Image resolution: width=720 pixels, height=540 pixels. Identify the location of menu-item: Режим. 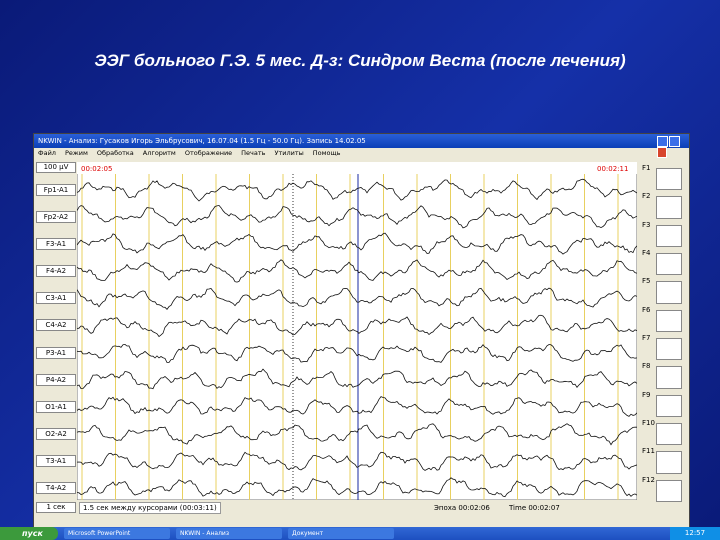
(76, 153).